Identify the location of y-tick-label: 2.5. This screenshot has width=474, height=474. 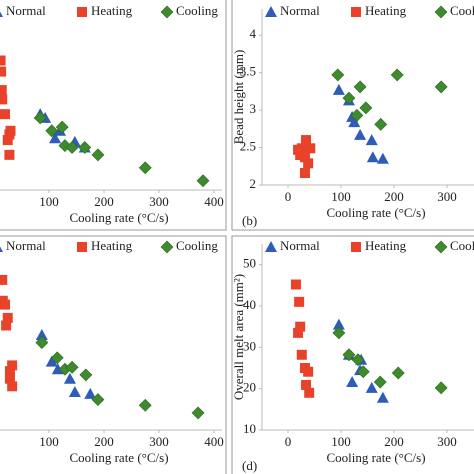
(248, 146).